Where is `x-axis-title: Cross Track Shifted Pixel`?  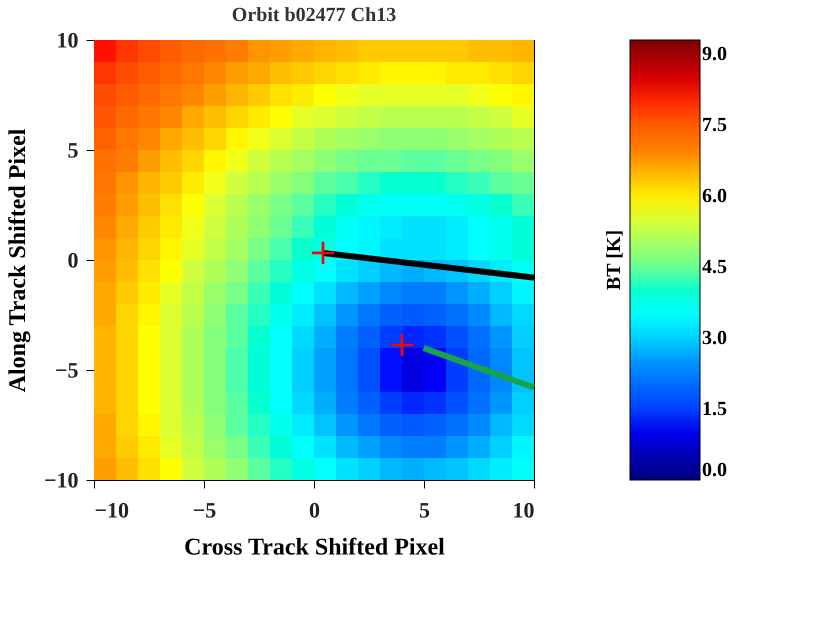
x-axis-title: Cross Track Shifted Pixel is located at coordinates (315, 547).